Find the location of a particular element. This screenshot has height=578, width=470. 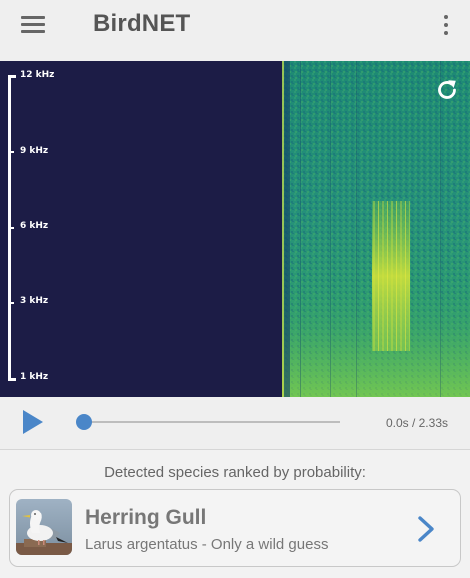

play-icon is located at coordinates (33, 422).